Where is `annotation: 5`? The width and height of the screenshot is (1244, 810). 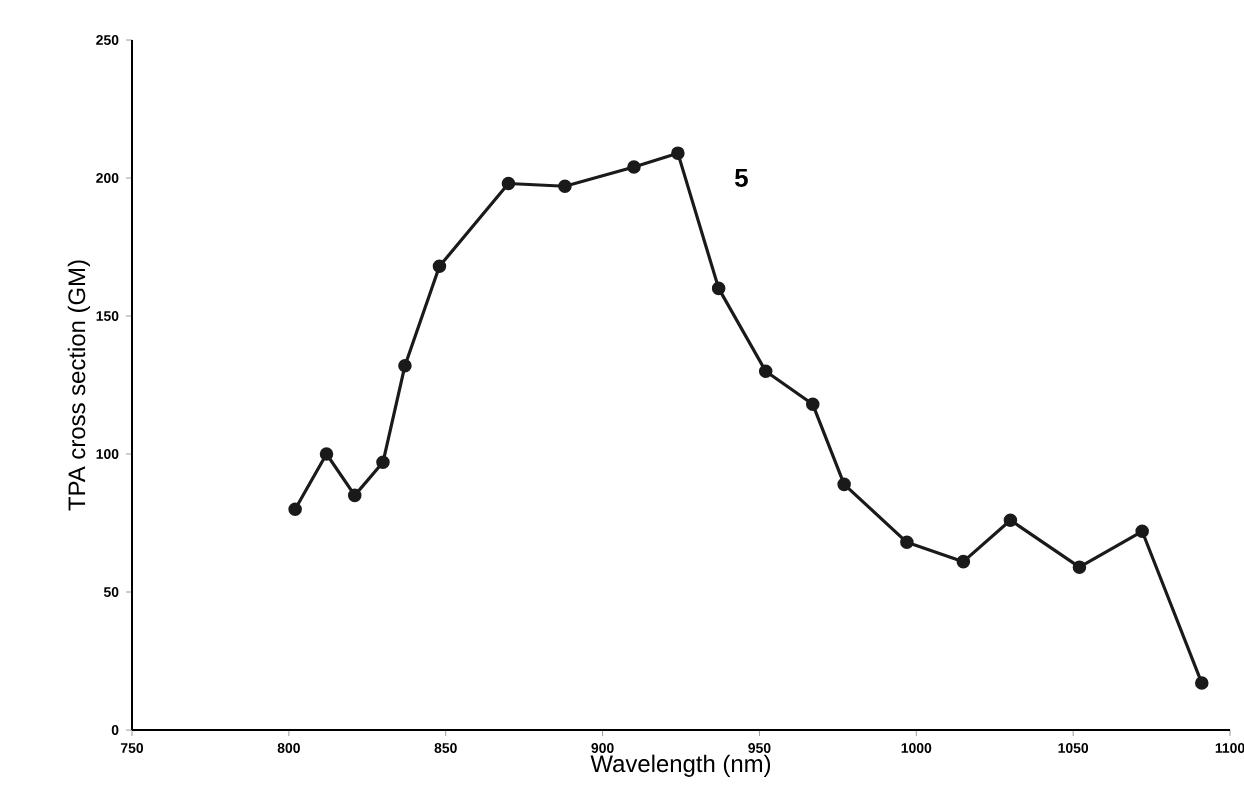 annotation: 5 is located at coordinates (741, 178).